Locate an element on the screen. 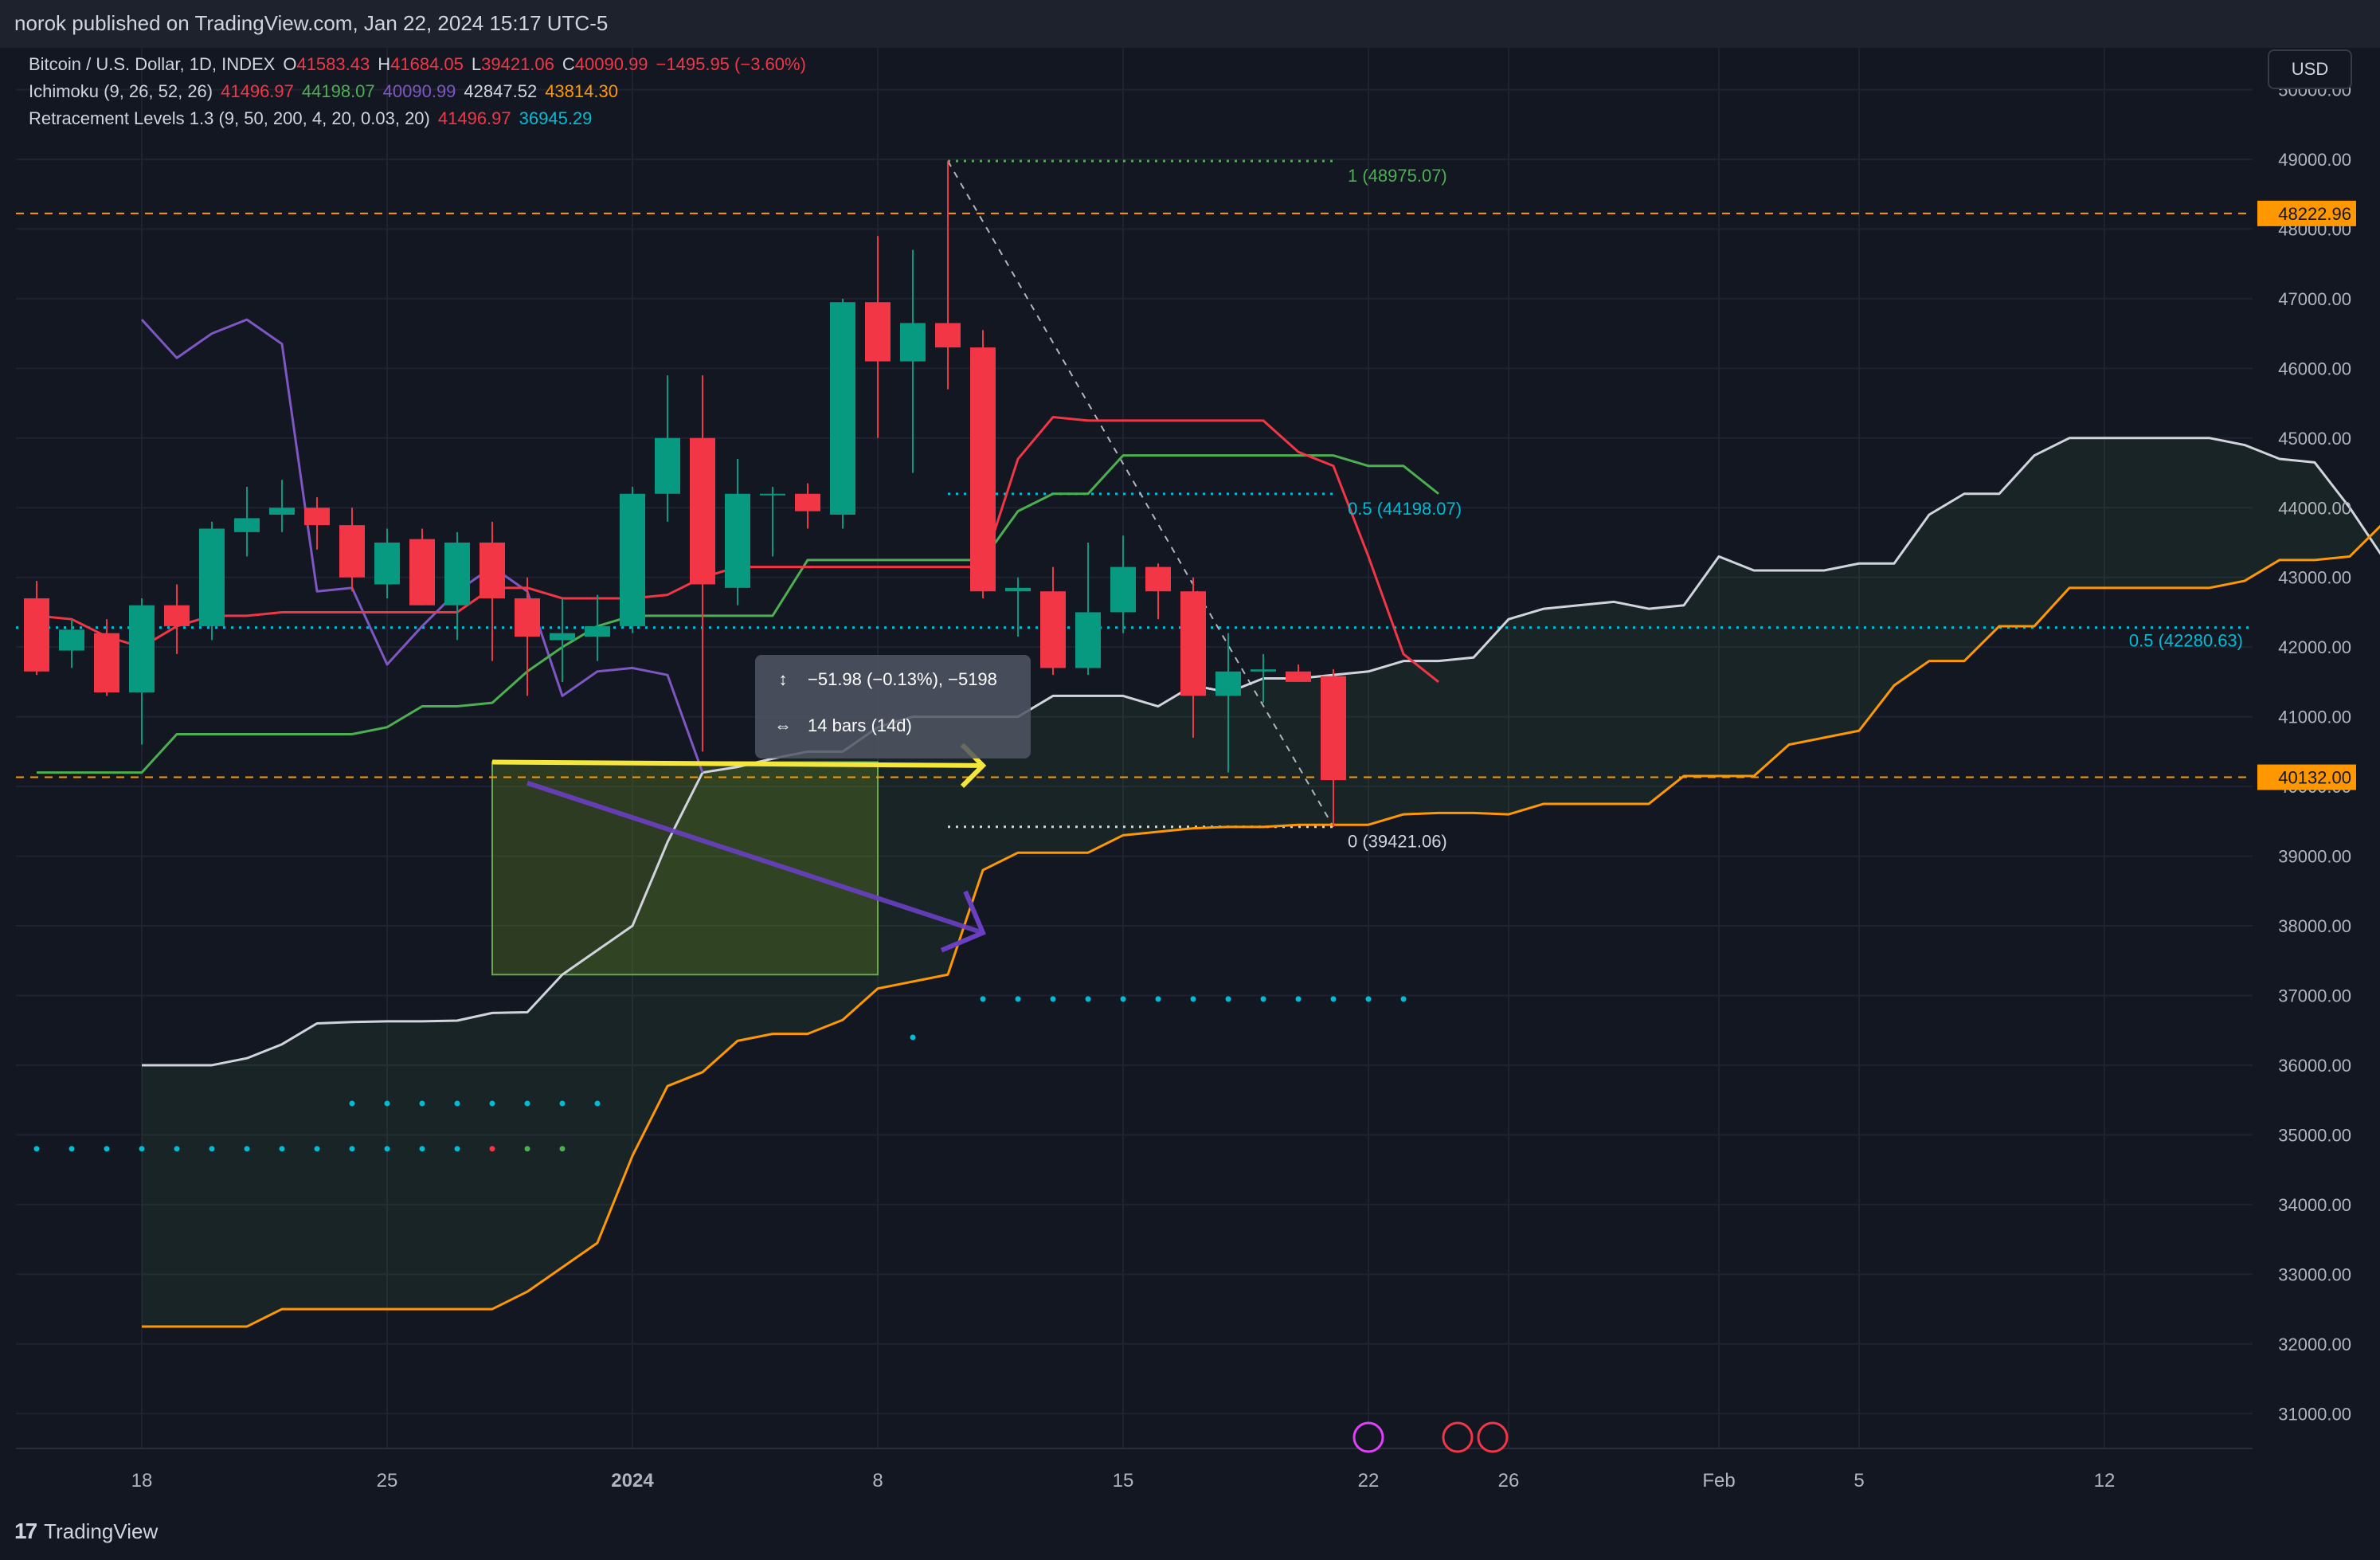 The height and width of the screenshot is (1560, 2380). currency-button: USD is located at coordinates (2310, 69).